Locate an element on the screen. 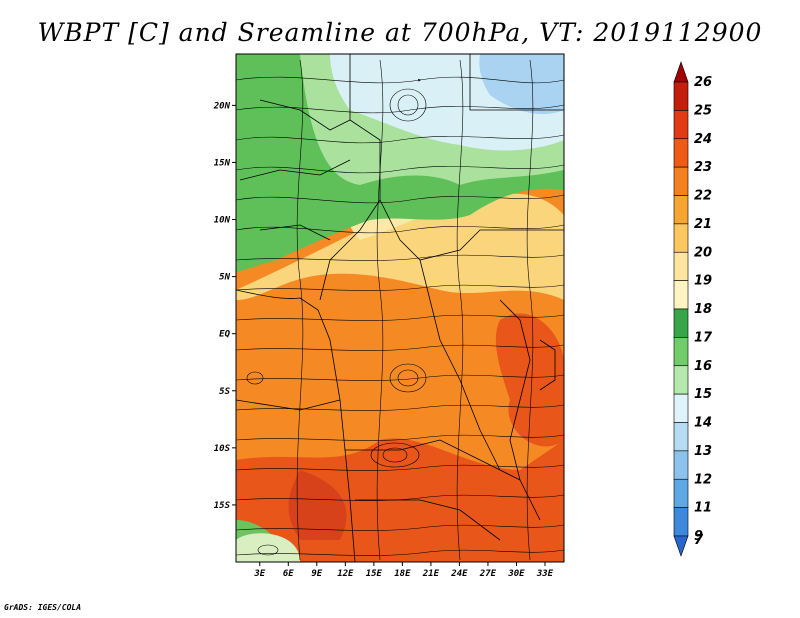 Image resolution: width=800 pixels, height=618 pixels. colorbar-label: 9 is located at coordinates (698, 536).